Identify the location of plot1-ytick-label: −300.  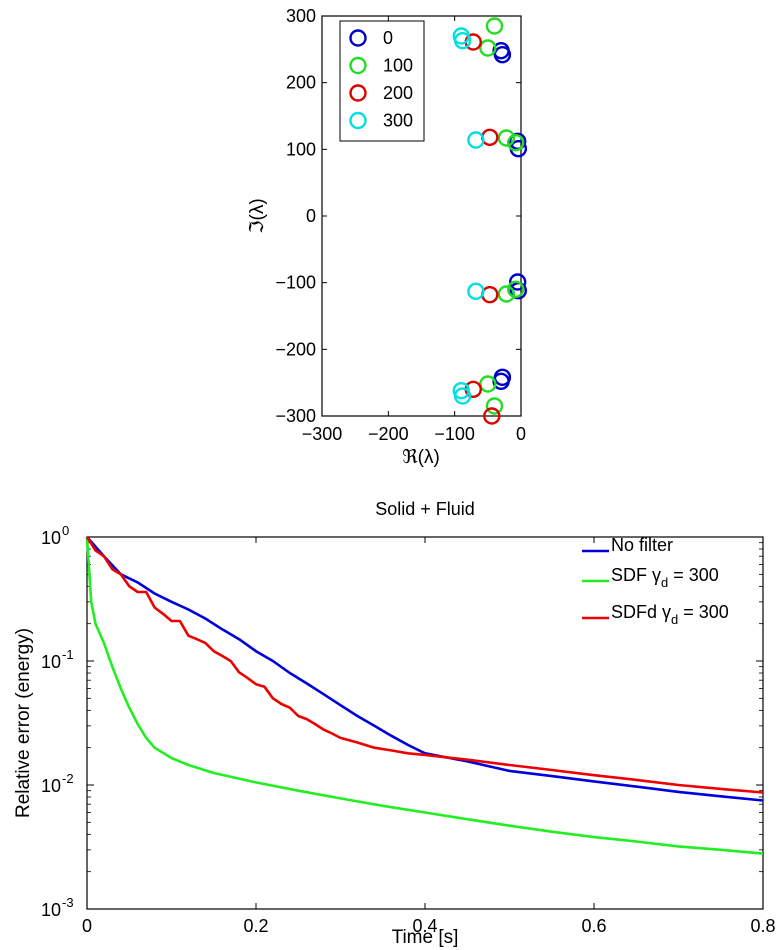
(295, 416).